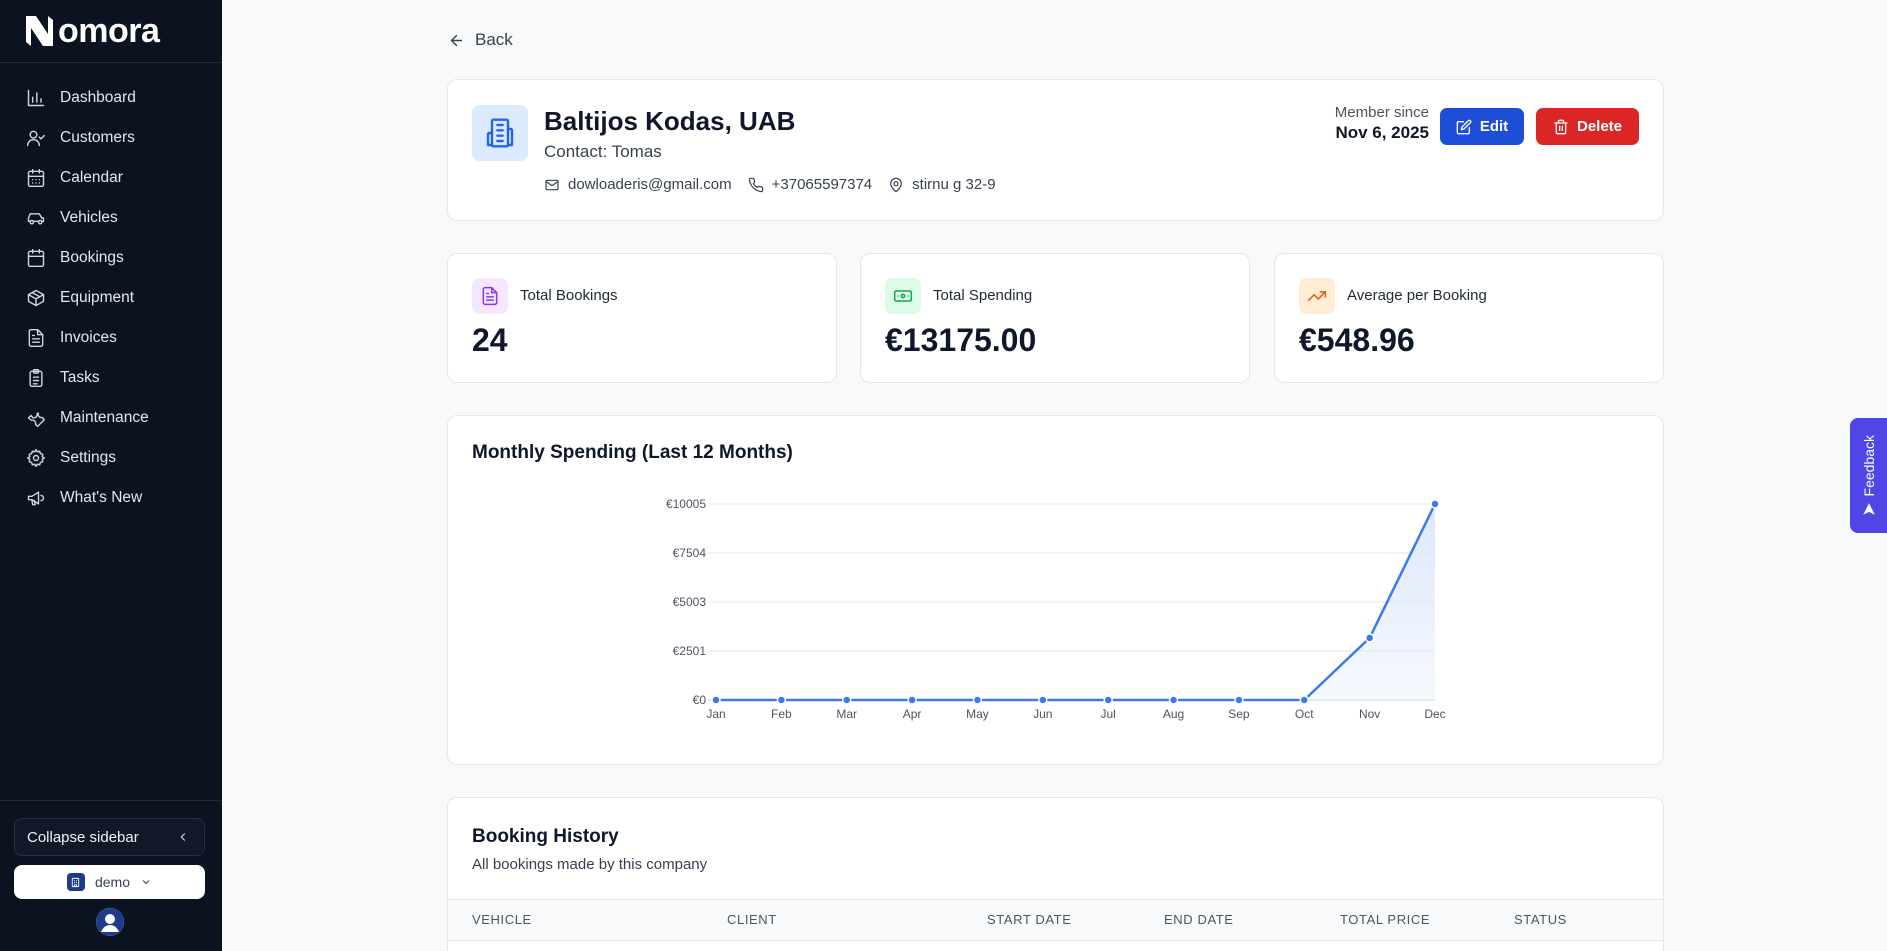 The width and height of the screenshot is (1887, 951). Describe the element at coordinates (1108, 714) in the screenshot. I see `x-tick-label: Jul` at that location.